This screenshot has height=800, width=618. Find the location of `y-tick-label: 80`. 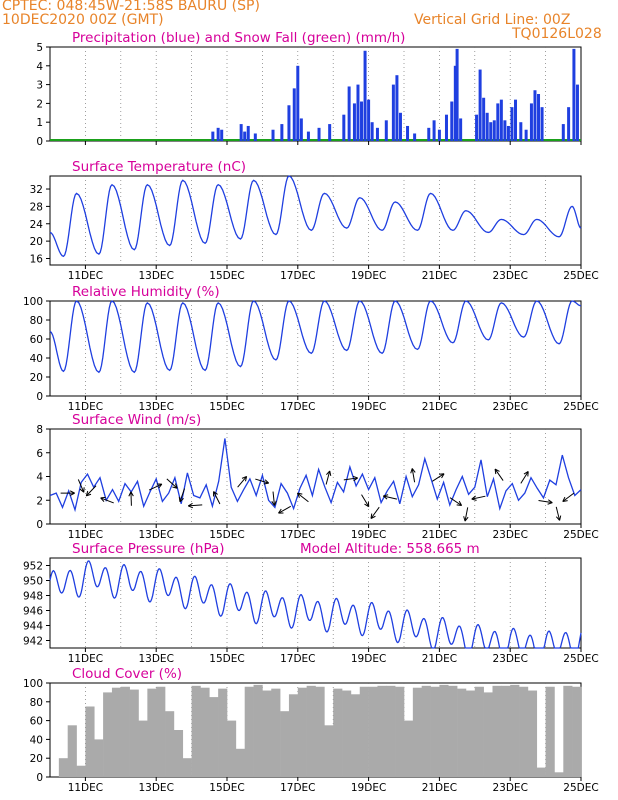

y-tick-label: 80 is located at coordinates (36, 703).